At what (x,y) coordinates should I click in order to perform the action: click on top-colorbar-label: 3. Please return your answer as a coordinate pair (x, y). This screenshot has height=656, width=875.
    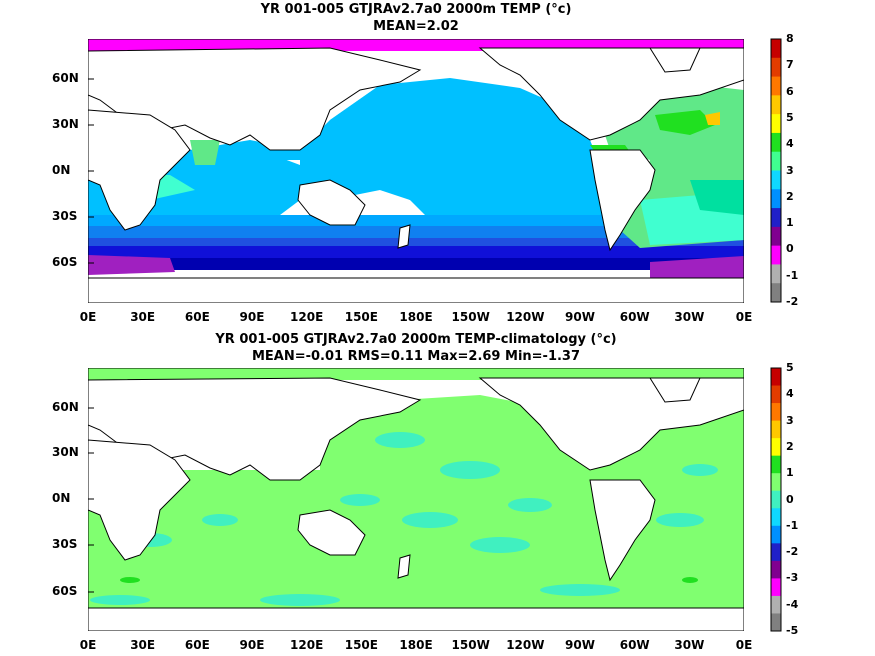
    Looking at the image, I should click on (790, 170).